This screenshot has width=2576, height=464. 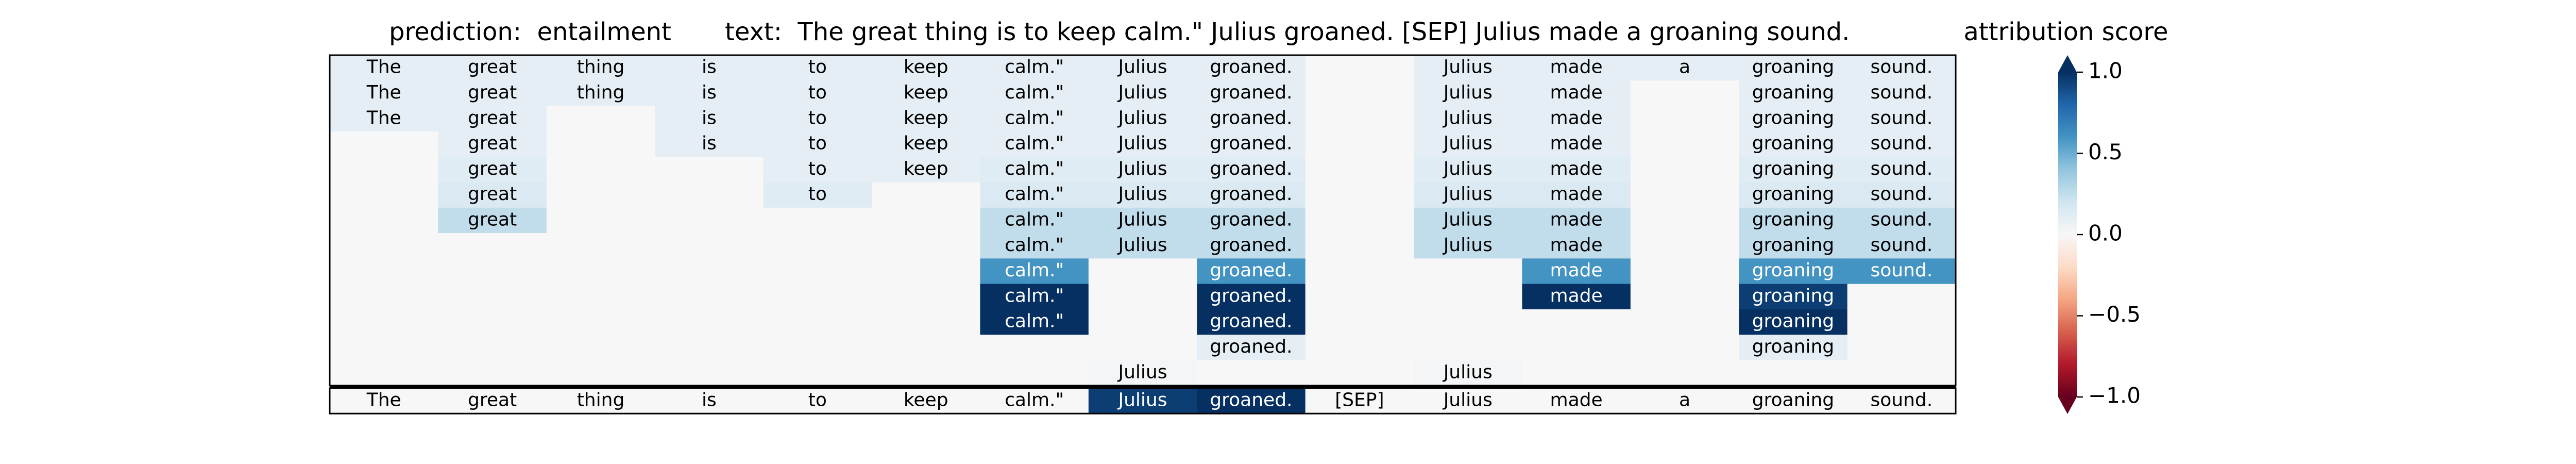 What do you see at coordinates (601, 400) in the screenshot?
I see `cell-label: thing` at bounding box center [601, 400].